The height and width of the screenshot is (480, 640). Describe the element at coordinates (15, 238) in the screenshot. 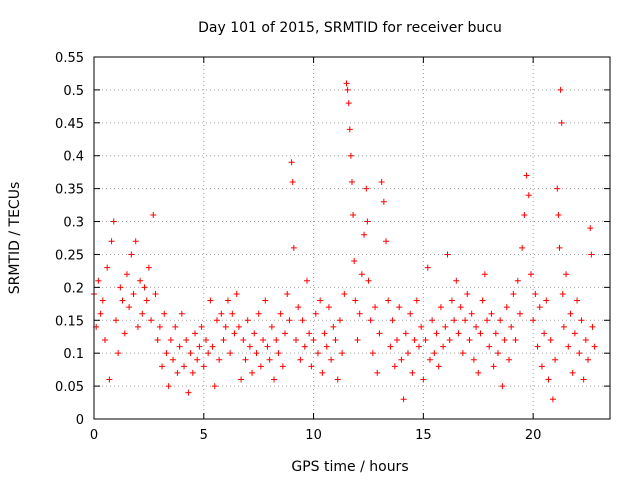

I see `y-axis-title: SRMTID / TECUs` at that location.